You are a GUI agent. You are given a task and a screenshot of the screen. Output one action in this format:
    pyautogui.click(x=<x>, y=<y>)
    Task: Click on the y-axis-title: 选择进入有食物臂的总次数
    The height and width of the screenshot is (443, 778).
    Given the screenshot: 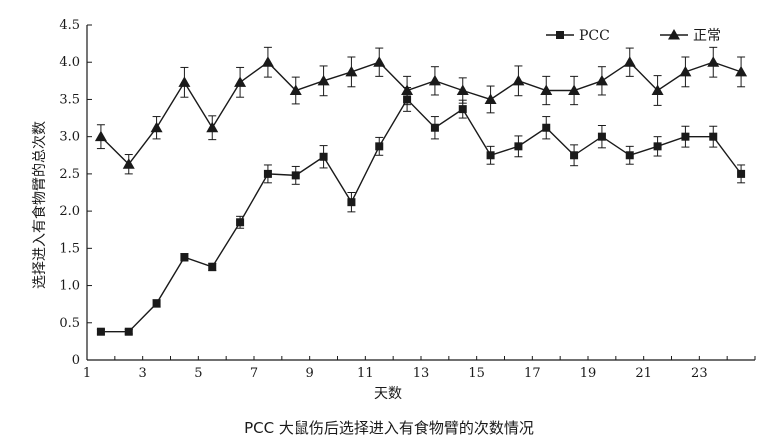 What is the action you would take?
    pyautogui.click(x=39, y=205)
    